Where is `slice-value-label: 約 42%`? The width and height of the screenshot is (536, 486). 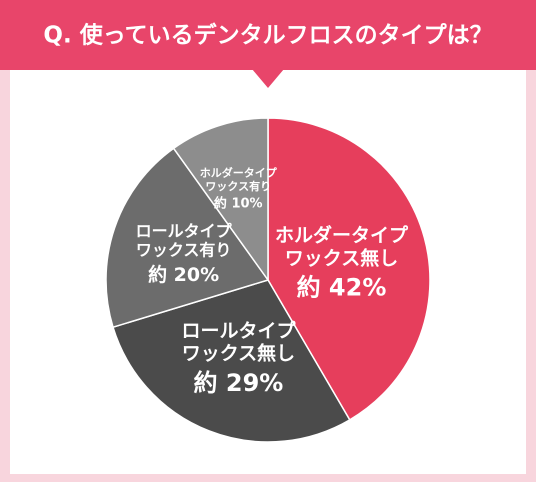 slice-value-label: 約 42% is located at coordinates (342, 288).